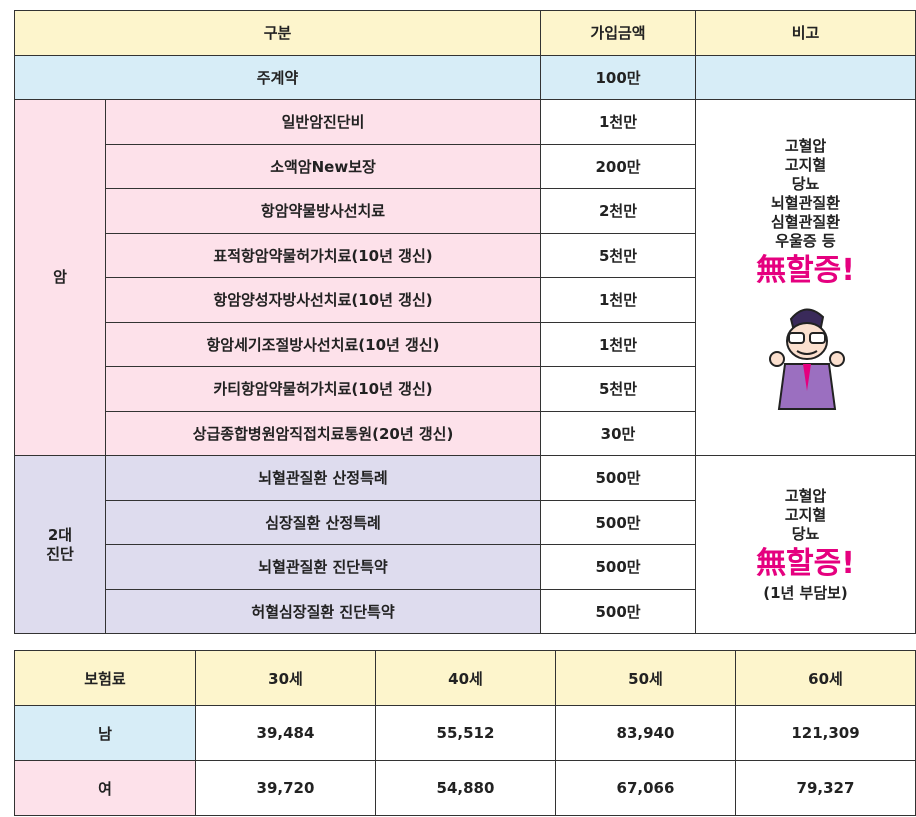 This screenshot has width=916, height=817. I want to click on note-line: 우울증 등, so click(805, 240).